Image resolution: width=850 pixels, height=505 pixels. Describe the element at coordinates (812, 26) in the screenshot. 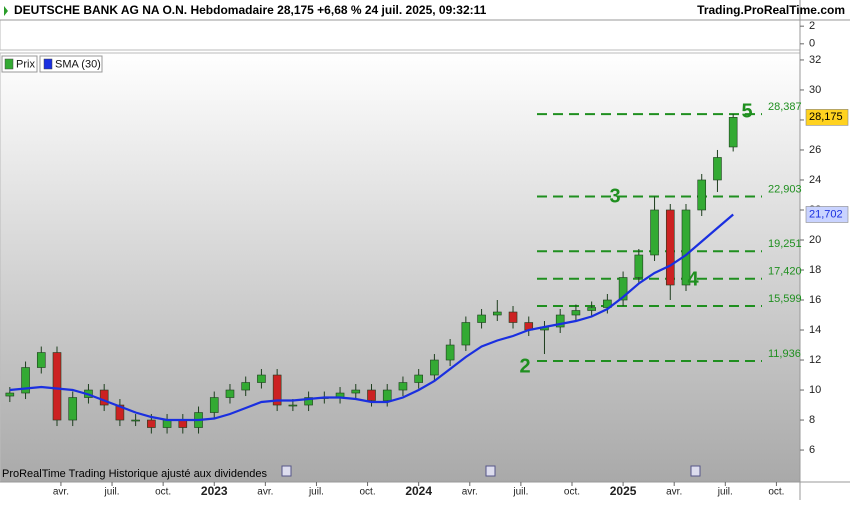

I see `indicator-tick-label: 2` at that location.